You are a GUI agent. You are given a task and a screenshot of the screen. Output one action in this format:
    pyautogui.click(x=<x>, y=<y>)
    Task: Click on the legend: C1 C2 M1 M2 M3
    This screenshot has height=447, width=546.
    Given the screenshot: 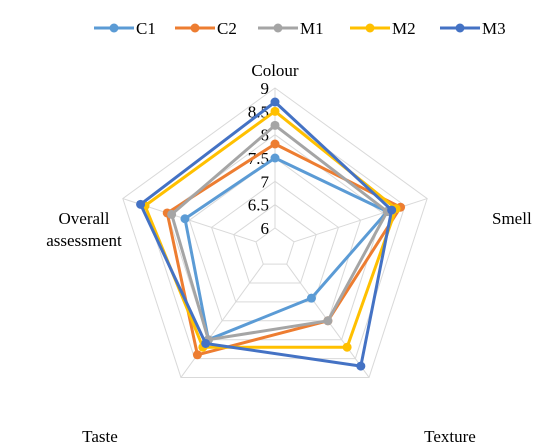 What is the action you would take?
    pyautogui.click(x=300, y=28)
    